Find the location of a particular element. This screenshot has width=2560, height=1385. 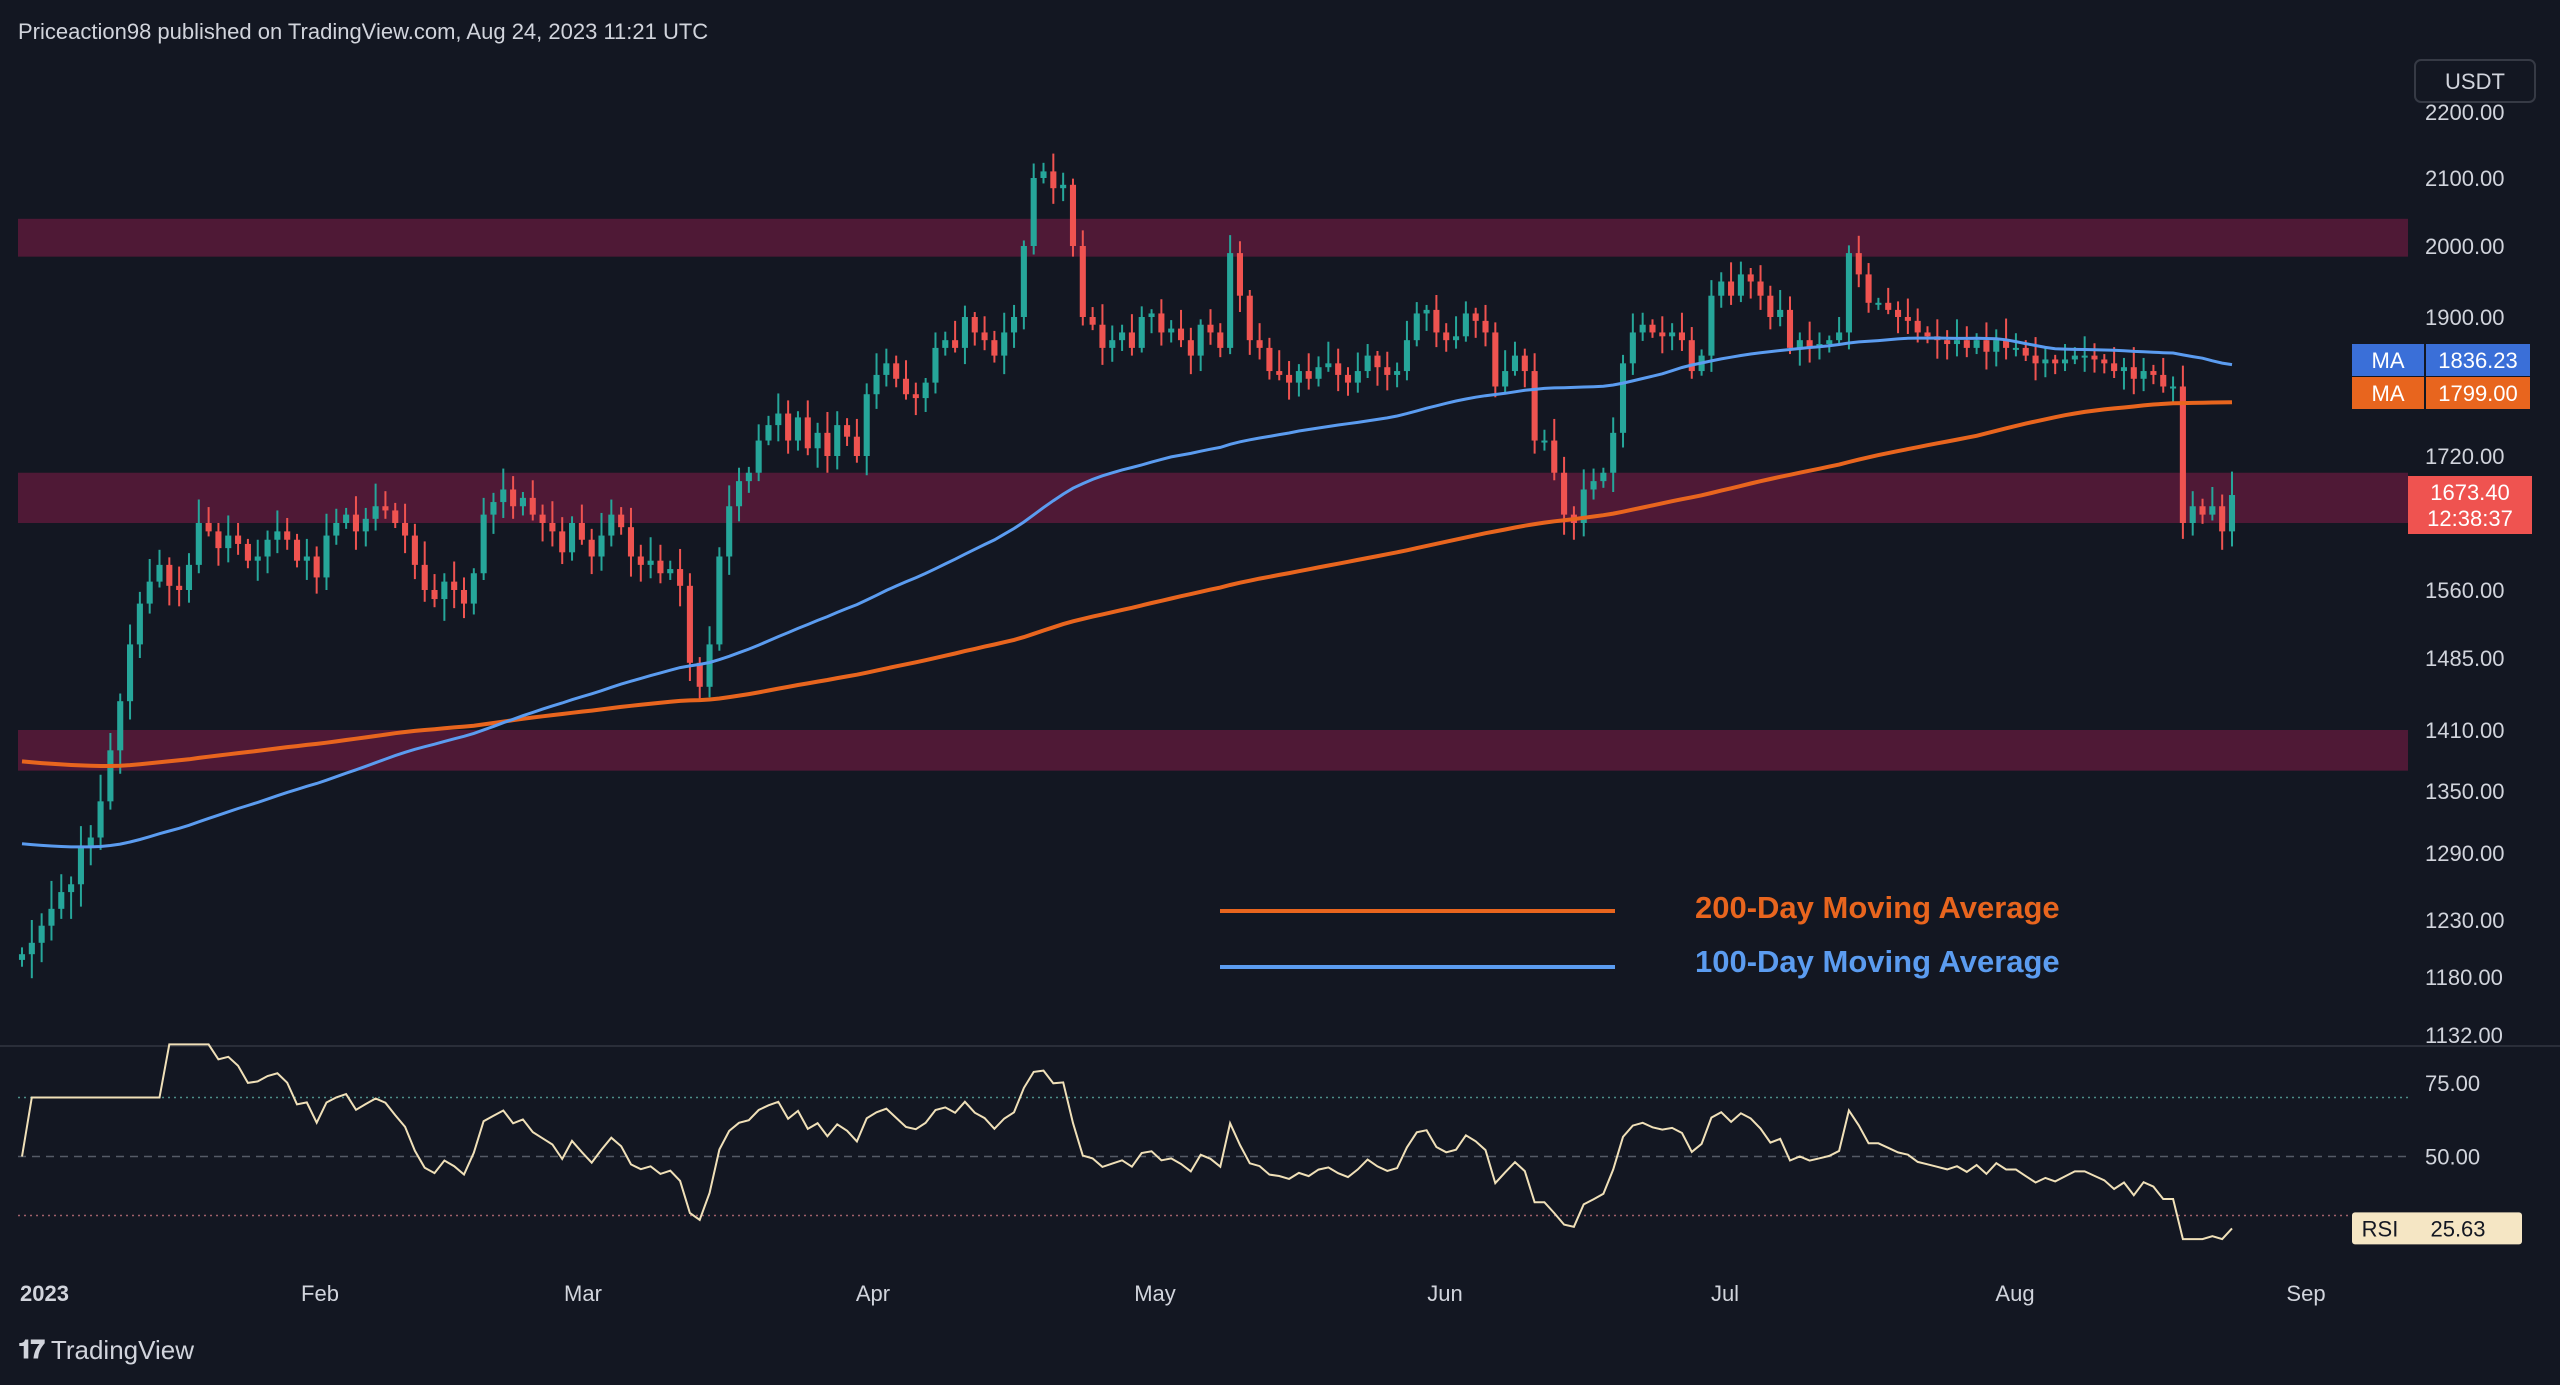

currency-label: USDT is located at coordinates (2475, 81).